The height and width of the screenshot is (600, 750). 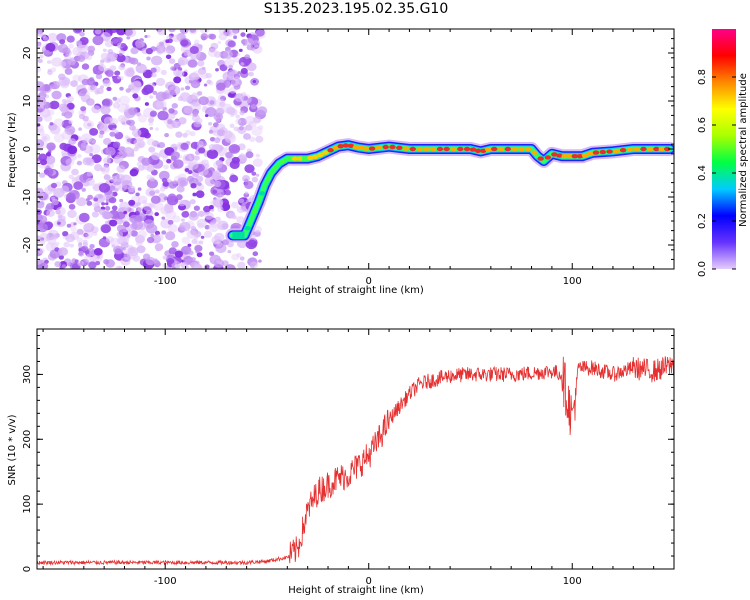 What do you see at coordinates (702, 269) in the screenshot?
I see `colorbar-tick-label: 0.0` at bounding box center [702, 269].